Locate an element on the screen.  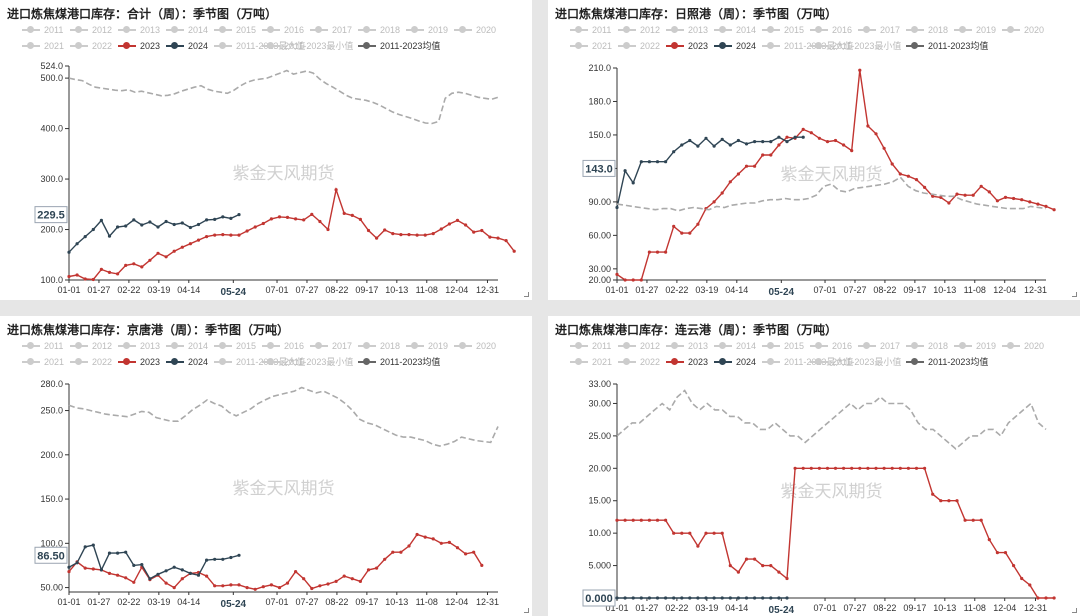
axis-pointer-x-box is located at coordinates (233, 291).